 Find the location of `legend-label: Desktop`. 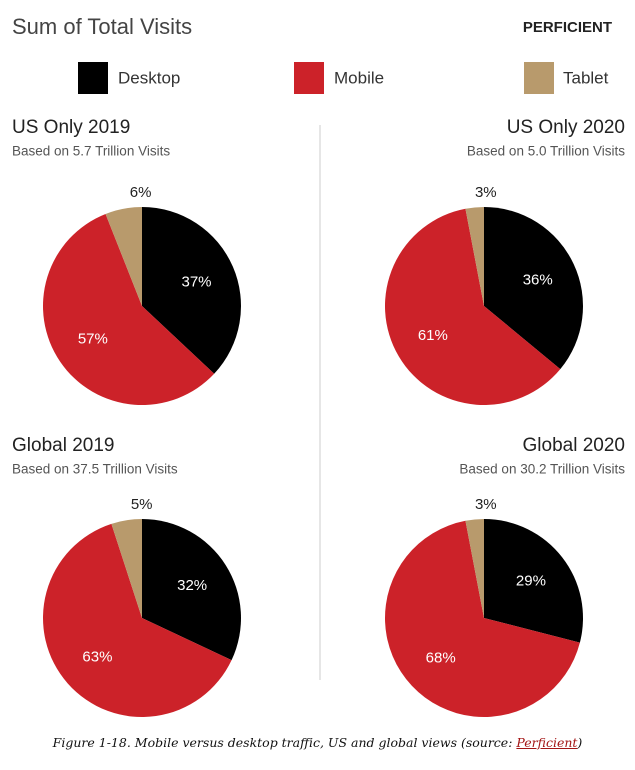

legend-label: Desktop is located at coordinates (149, 77).